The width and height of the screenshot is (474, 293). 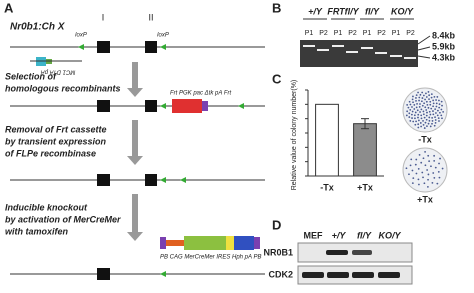 I want to click on plates: -Tx +Tx, so click(x=425, y=145).